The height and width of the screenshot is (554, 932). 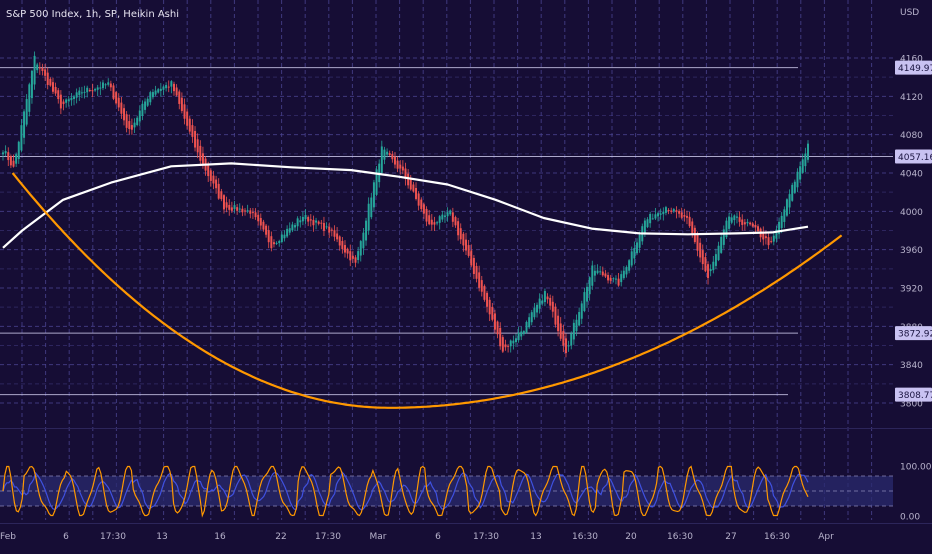 What do you see at coordinates (911, 136) in the screenshot?
I see `price-tick-label: 4080` at bounding box center [911, 136].